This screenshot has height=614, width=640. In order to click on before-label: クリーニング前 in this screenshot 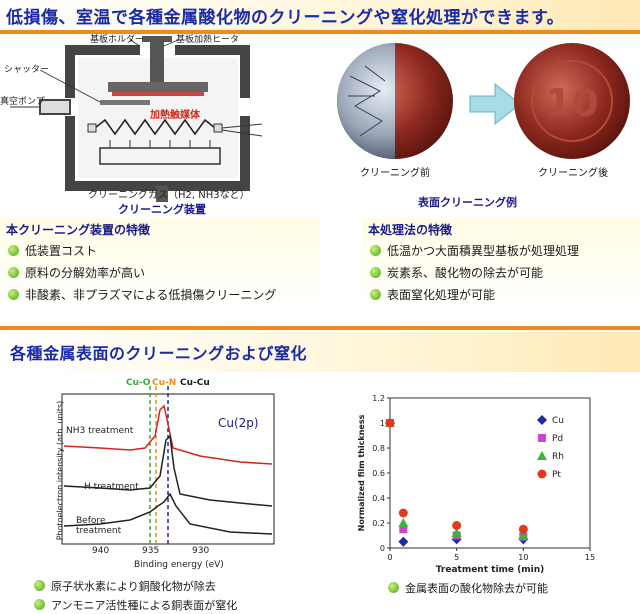, I will do `click(395, 173)`.